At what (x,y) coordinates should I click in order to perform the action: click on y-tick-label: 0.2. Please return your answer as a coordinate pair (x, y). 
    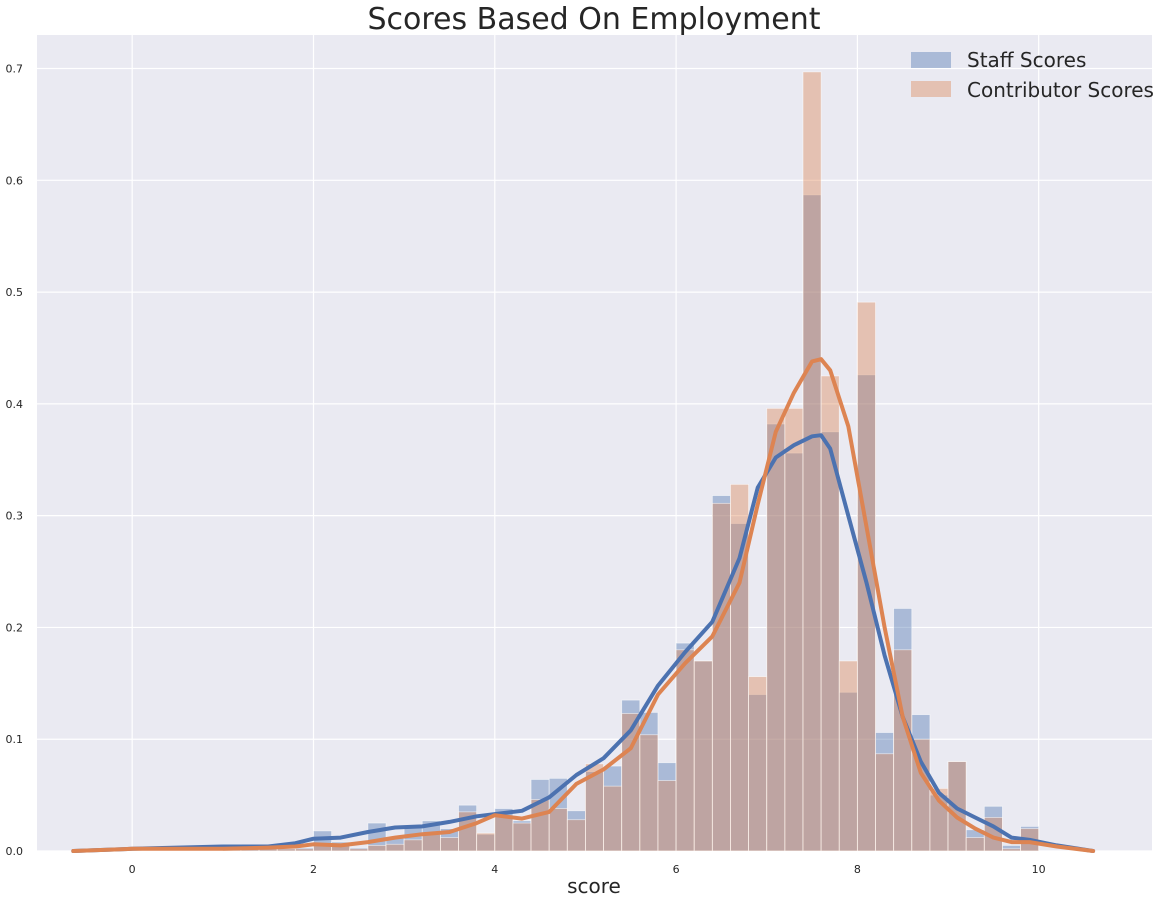
    Looking at the image, I should click on (15, 627).